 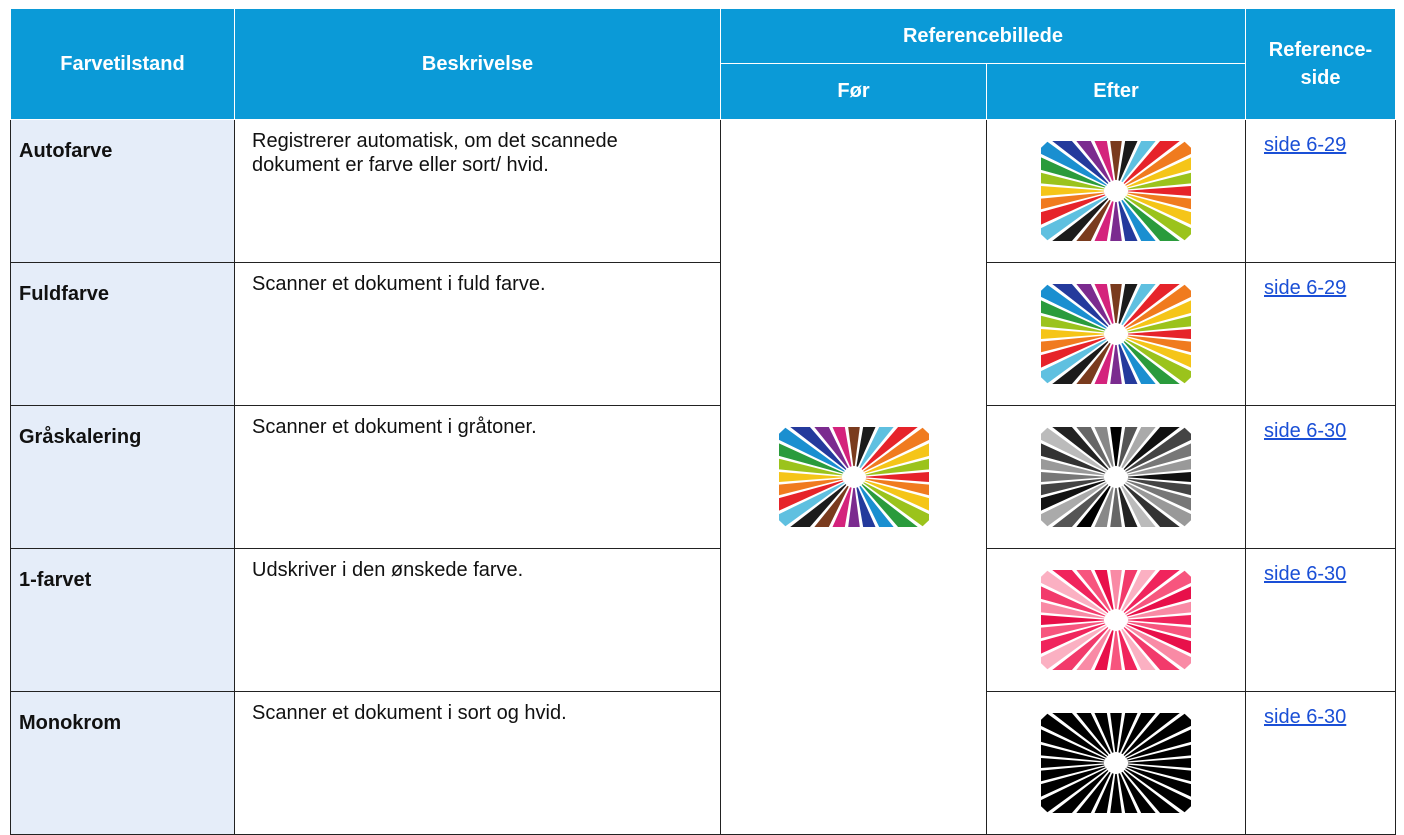 I want to click on header-cell: Referencebillede, so click(x=983, y=36).